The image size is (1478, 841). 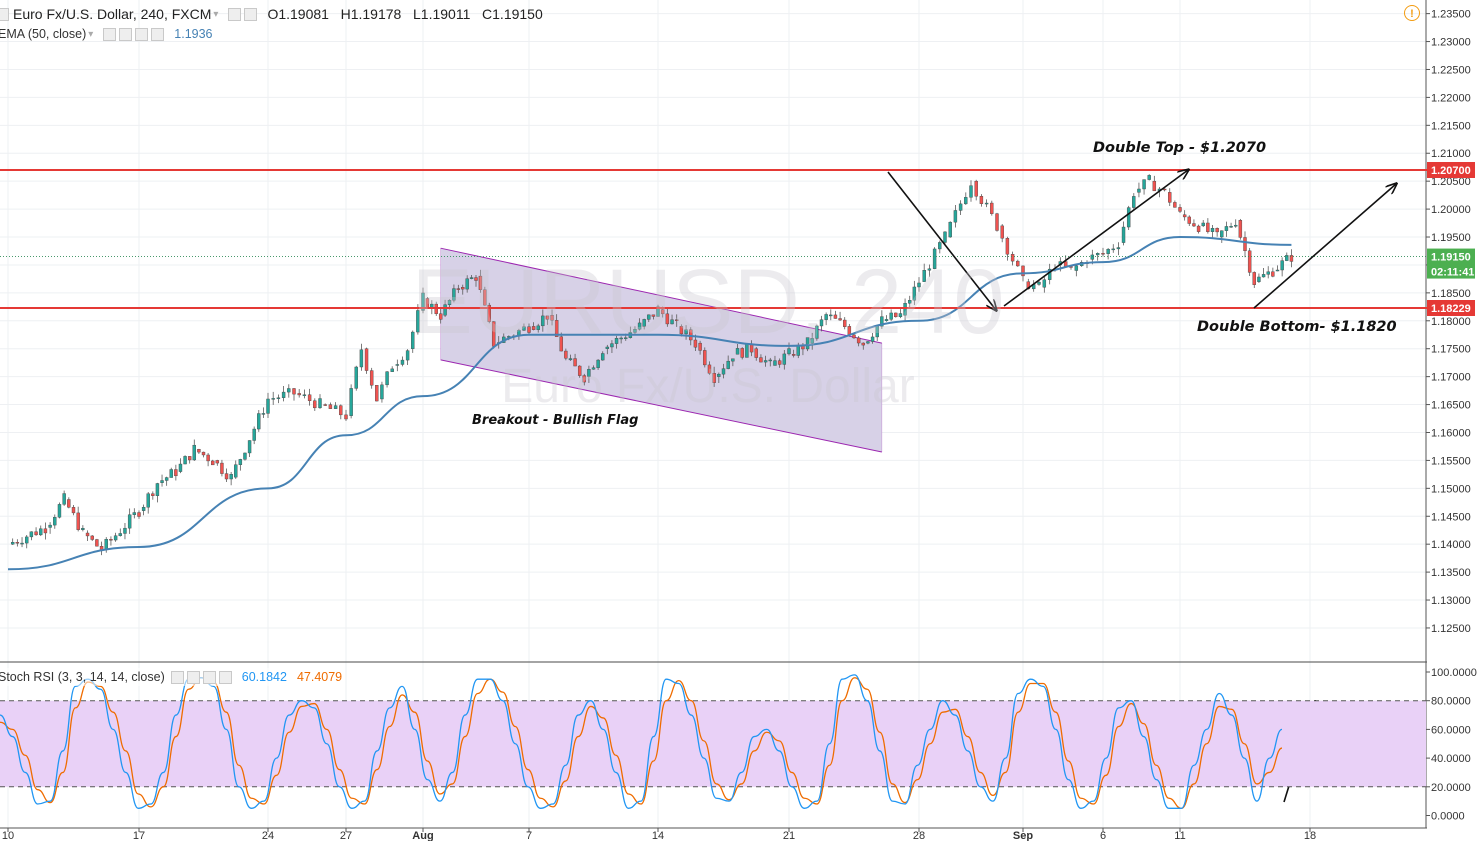 What do you see at coordinates (1448, 817) in the screenshot?
I see `stoch-tick-label: 0.0000` at bounding box center [1448, 817].